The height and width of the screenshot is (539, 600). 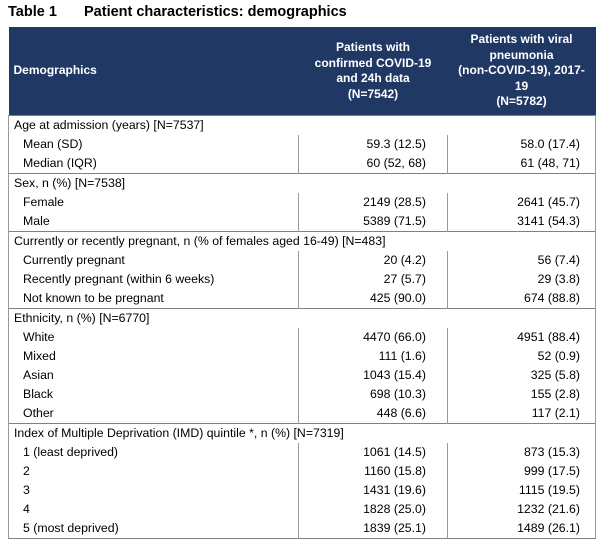 I want to click on viral-value: 999 (17.5), so click(x=521, y=471).